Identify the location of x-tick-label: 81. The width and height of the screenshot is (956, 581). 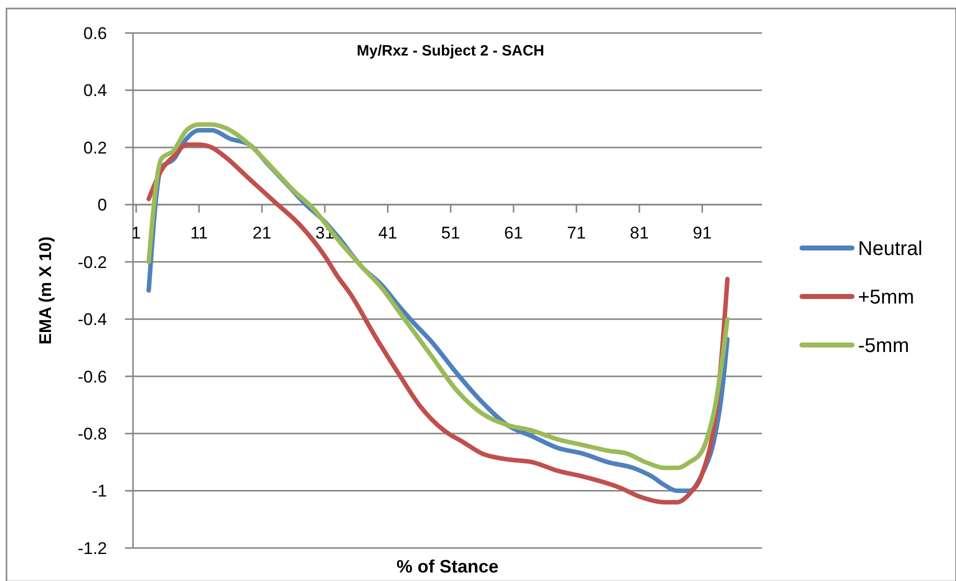
(639, 233).